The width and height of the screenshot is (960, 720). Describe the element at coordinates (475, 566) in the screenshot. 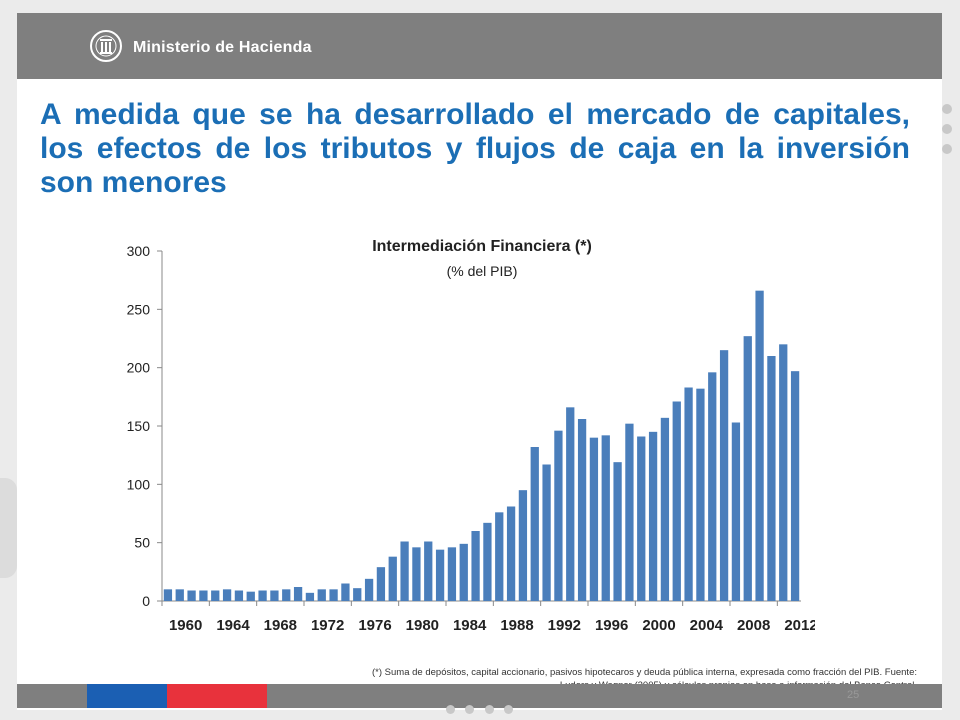

I see `bar-1986` at that location.